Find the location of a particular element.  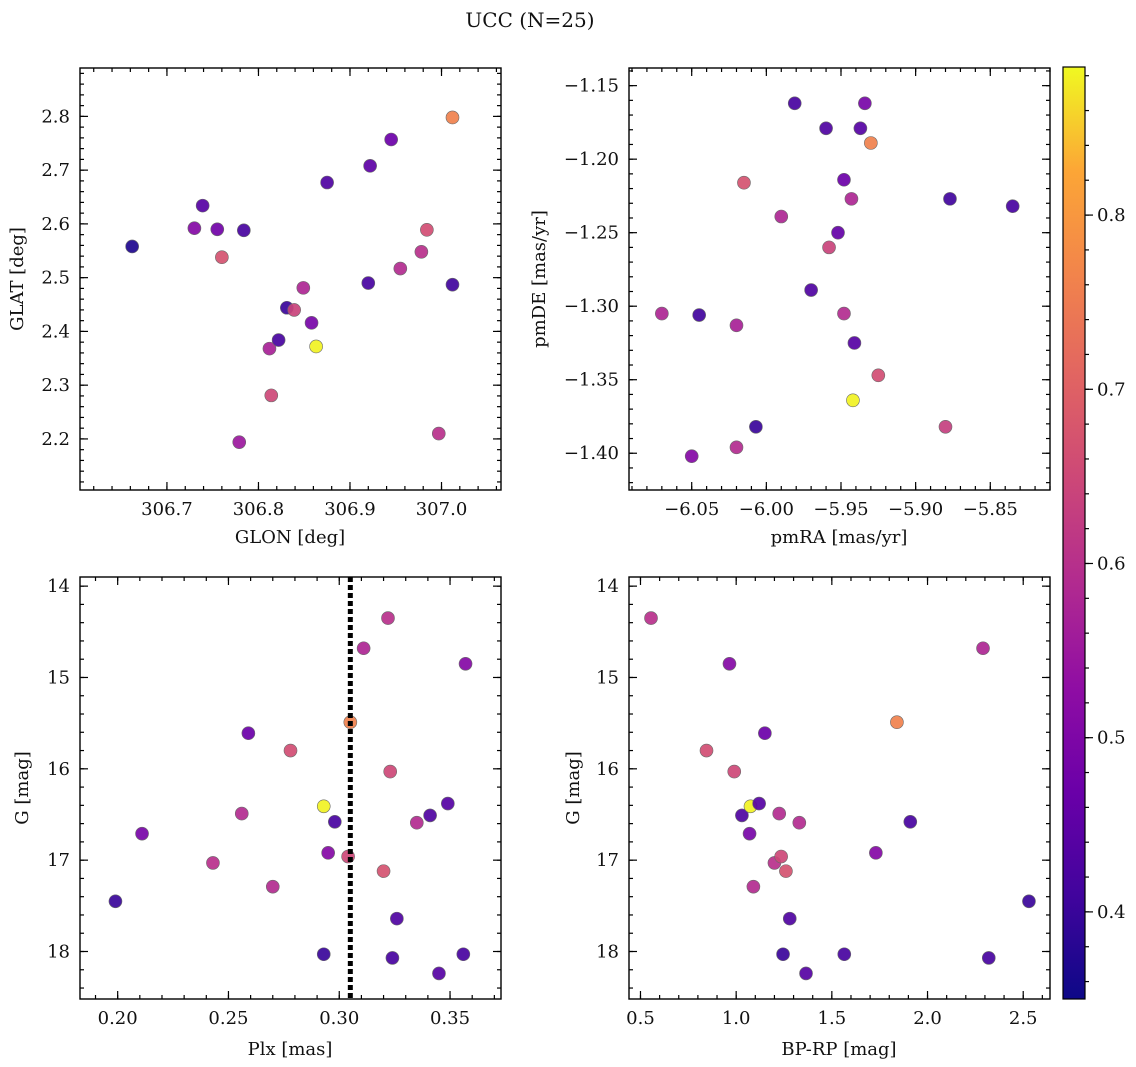

x-tick-label: 306.9 is located at coordinates (350, 509).